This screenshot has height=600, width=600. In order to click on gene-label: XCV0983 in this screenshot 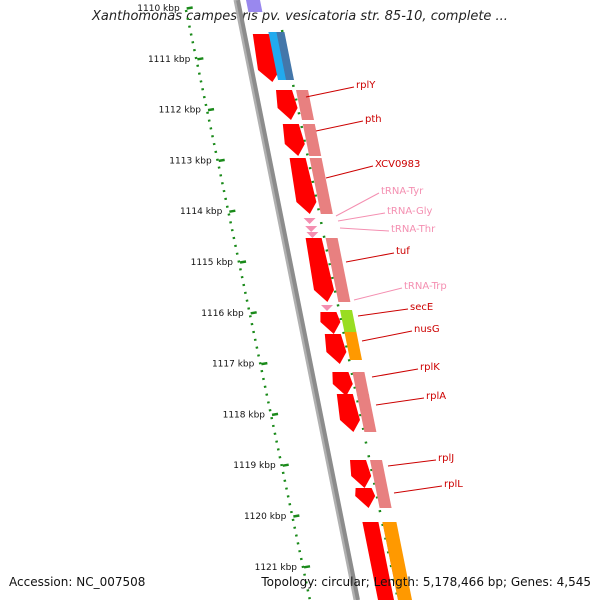, I will do `click(397, 164)`.